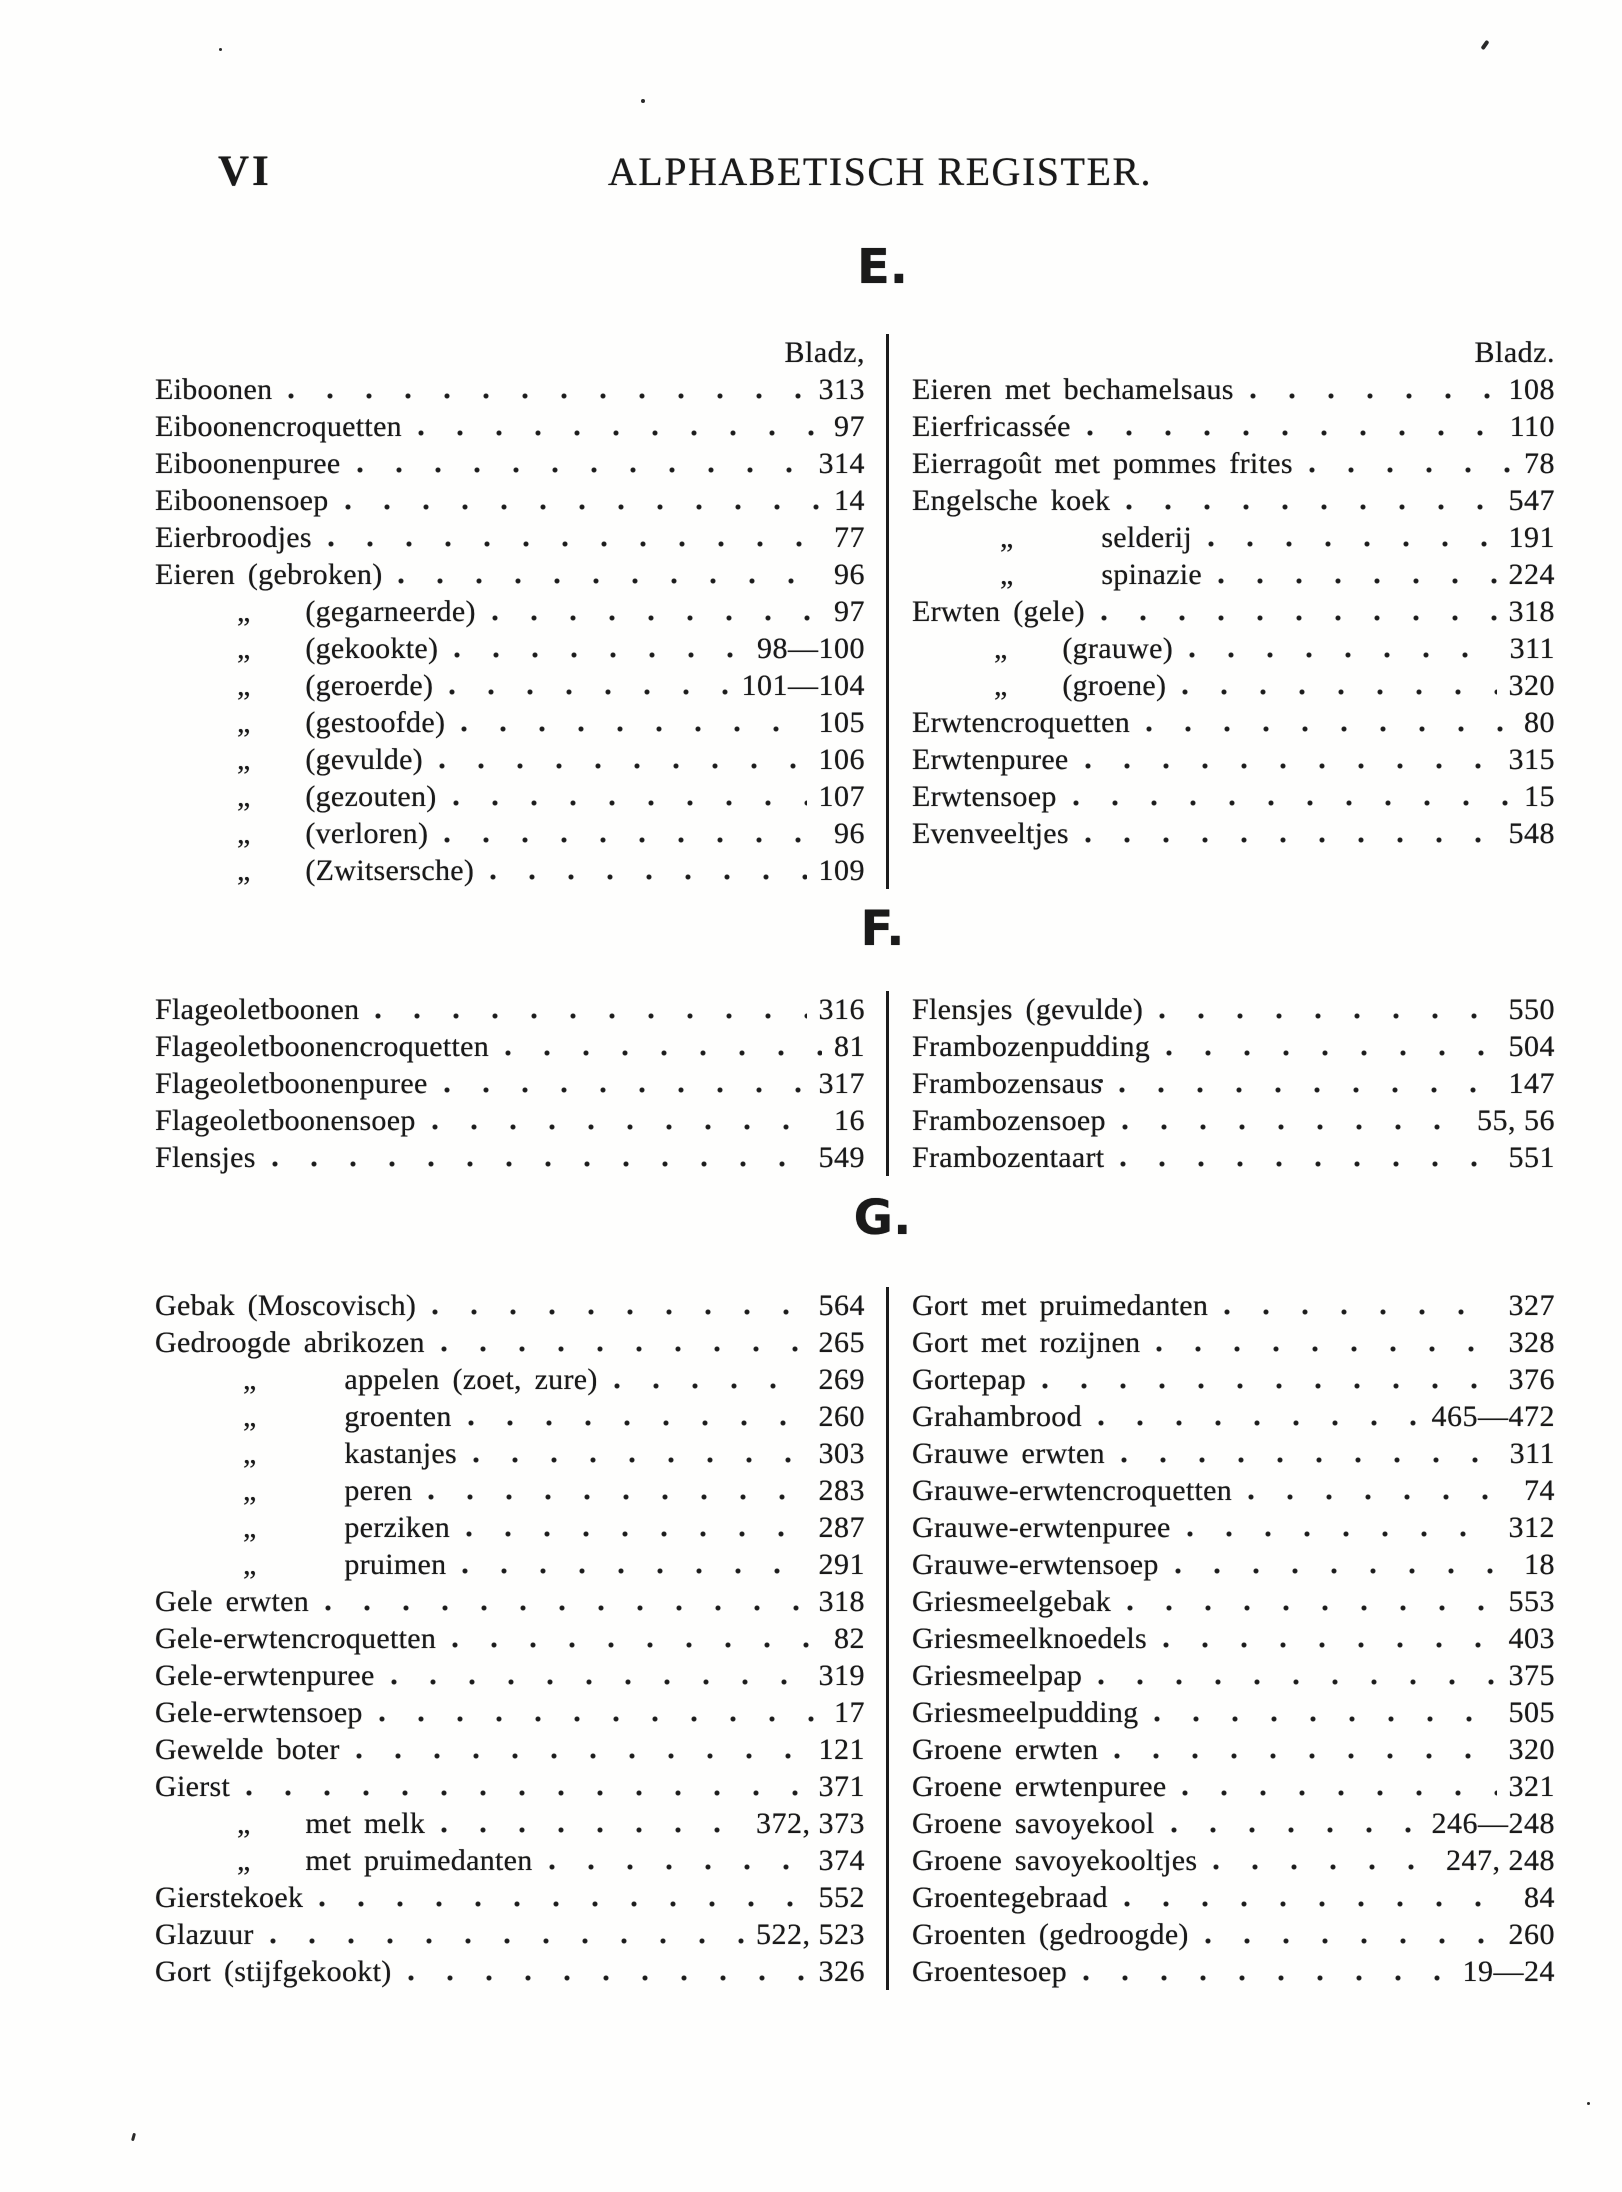 The image size is (1622, 2192). Describe the element at coordinates (400, 1453) in the screenshot. I see `entry-label: kastanjes` at that location.